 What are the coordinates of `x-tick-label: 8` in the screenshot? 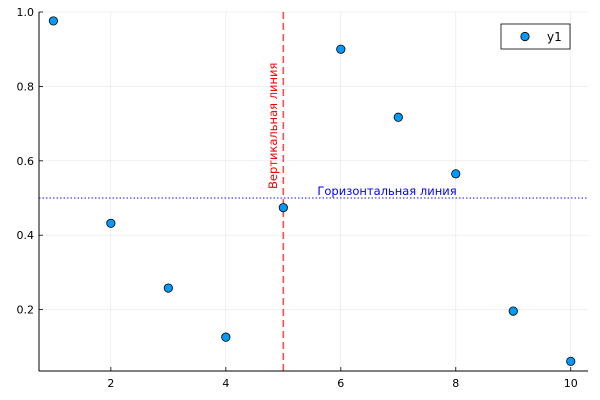 It's located at (455, 383).